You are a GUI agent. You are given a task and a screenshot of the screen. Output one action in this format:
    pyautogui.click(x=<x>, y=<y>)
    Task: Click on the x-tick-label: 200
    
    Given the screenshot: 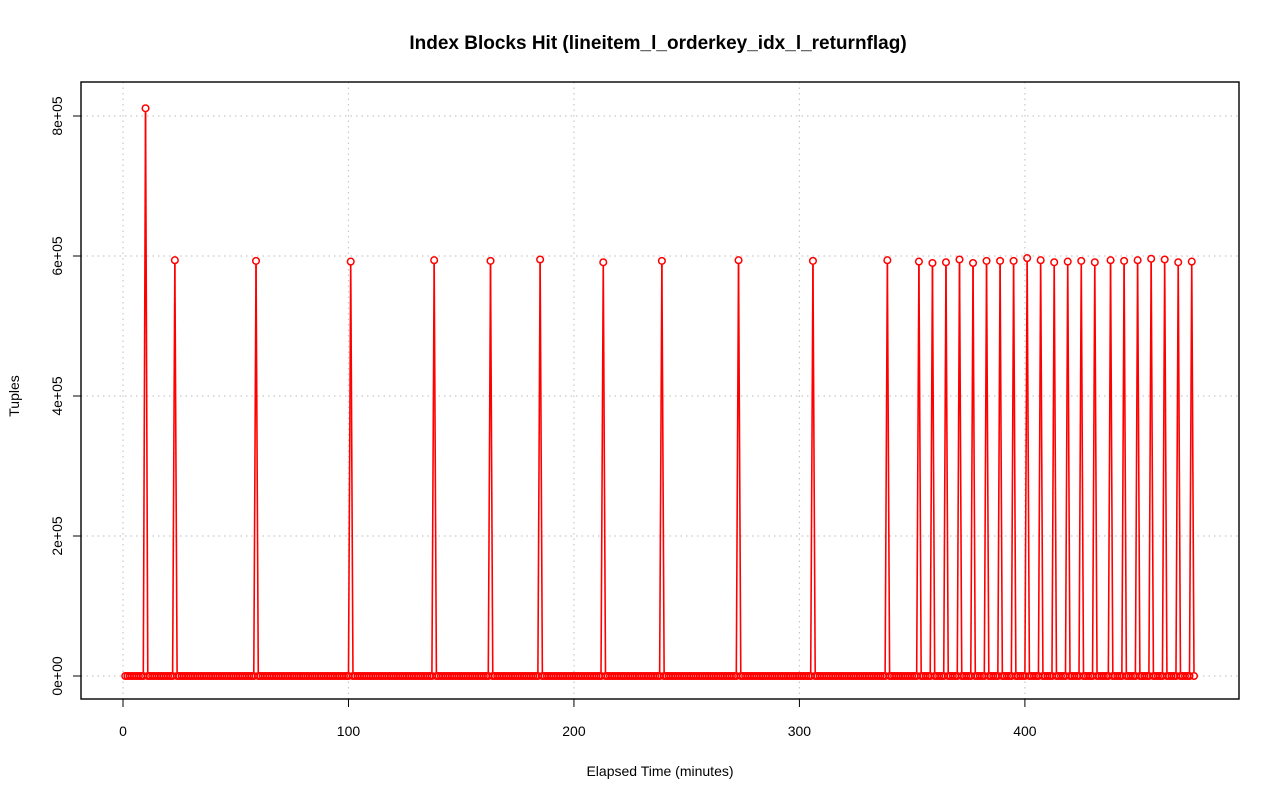 What is the action you would take?
    pyautogui.click(x=574, y=731)
    